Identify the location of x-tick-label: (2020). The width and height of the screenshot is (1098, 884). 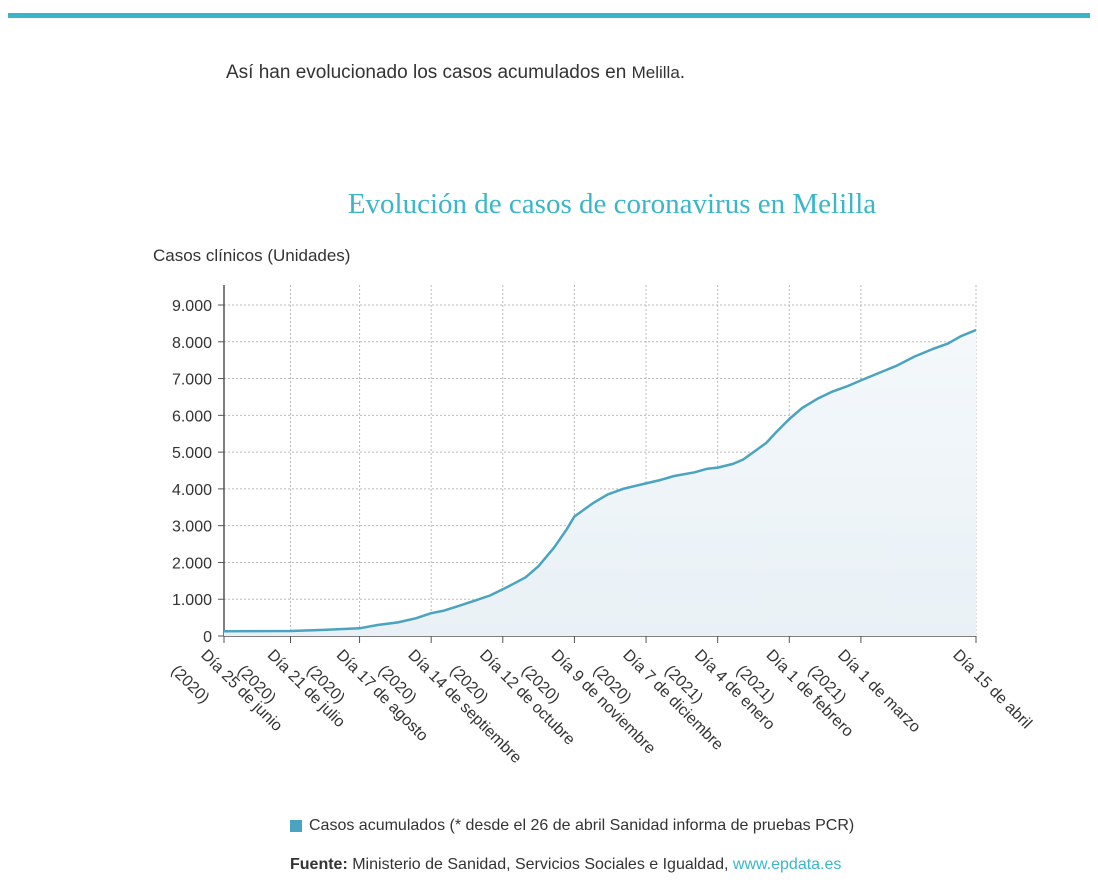
(190, 684).